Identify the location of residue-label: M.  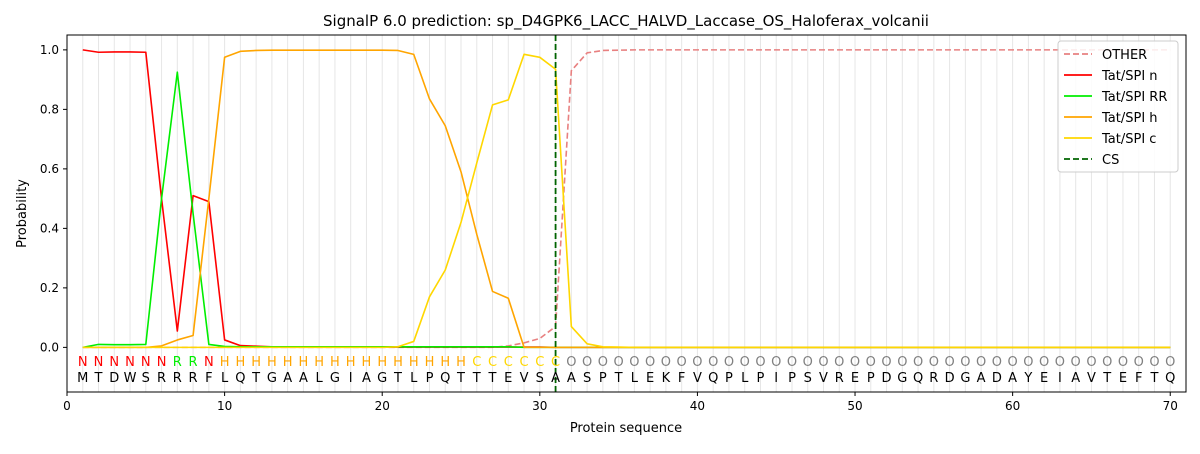
(82, 378).